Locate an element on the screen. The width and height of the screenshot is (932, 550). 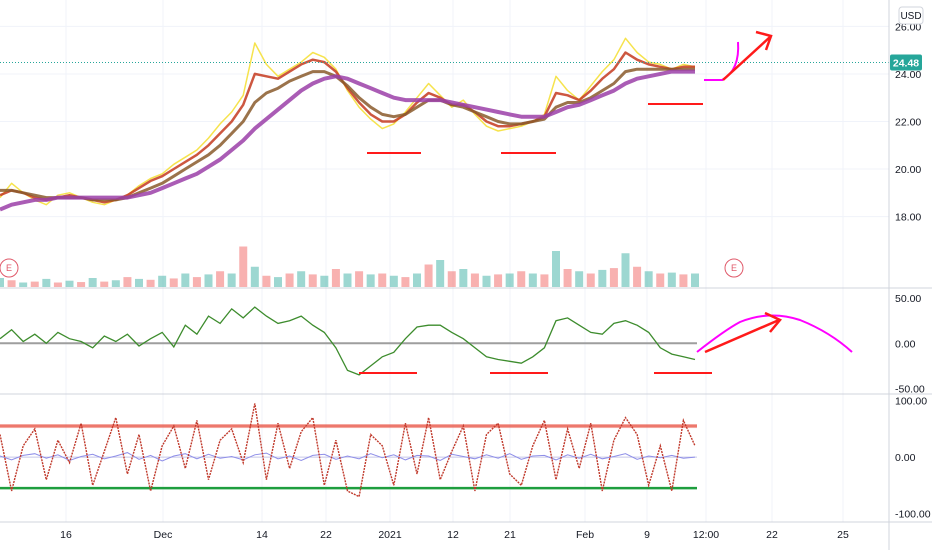
last-price-tag: 24.48 is located at coordinates (906, 62).